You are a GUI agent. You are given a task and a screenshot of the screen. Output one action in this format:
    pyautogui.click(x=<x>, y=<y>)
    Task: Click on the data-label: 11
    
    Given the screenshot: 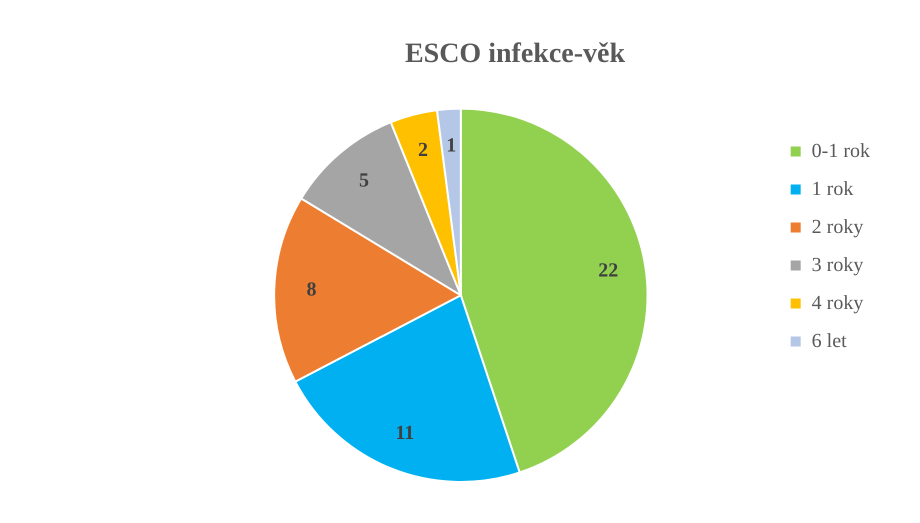 What is the action you would take?
    pyautogui.click(x=404, y=433)
    